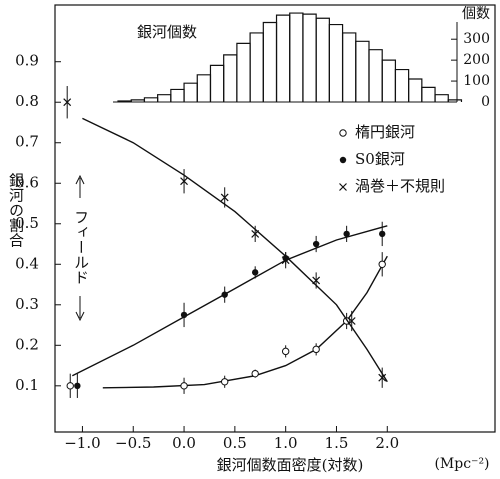 The width and height of the screenshot is (500, 479). Describe the element at coordinates (27, 101) in the screenshot. I see `y-tick-label: 0.8` at that location.